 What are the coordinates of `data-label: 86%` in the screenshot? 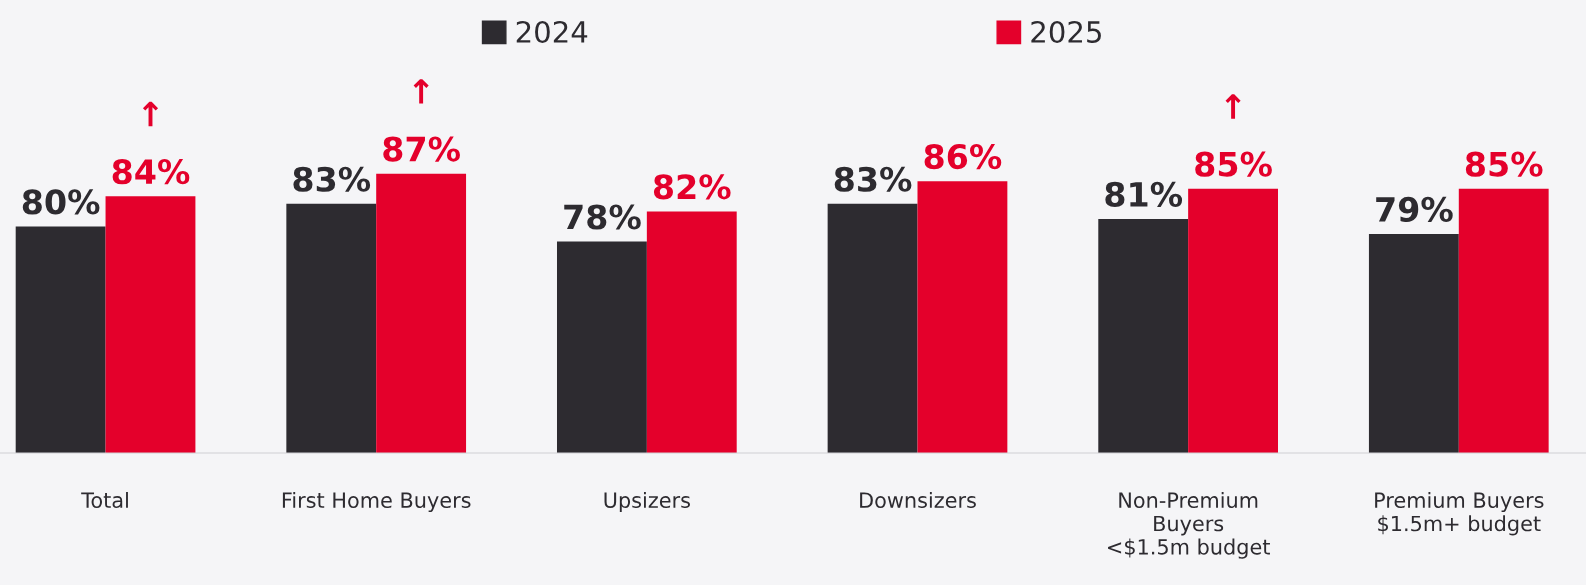 It's located at (963, 156).